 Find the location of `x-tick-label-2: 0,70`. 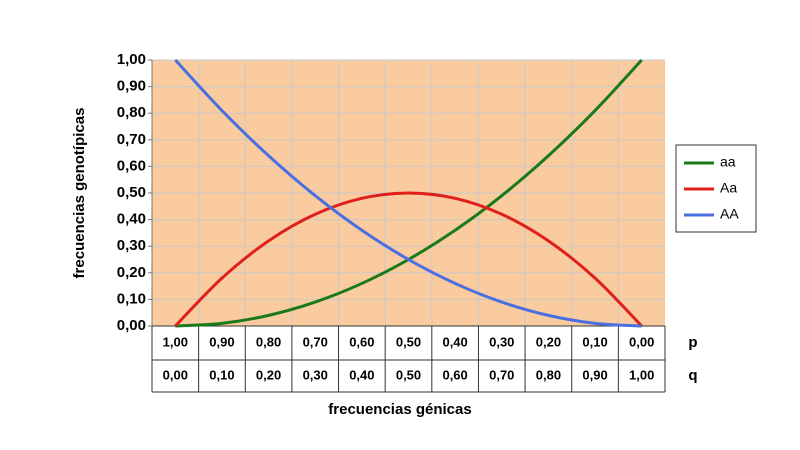

x-tick-label-2: 0,70 is located at coordinates (501, 374).